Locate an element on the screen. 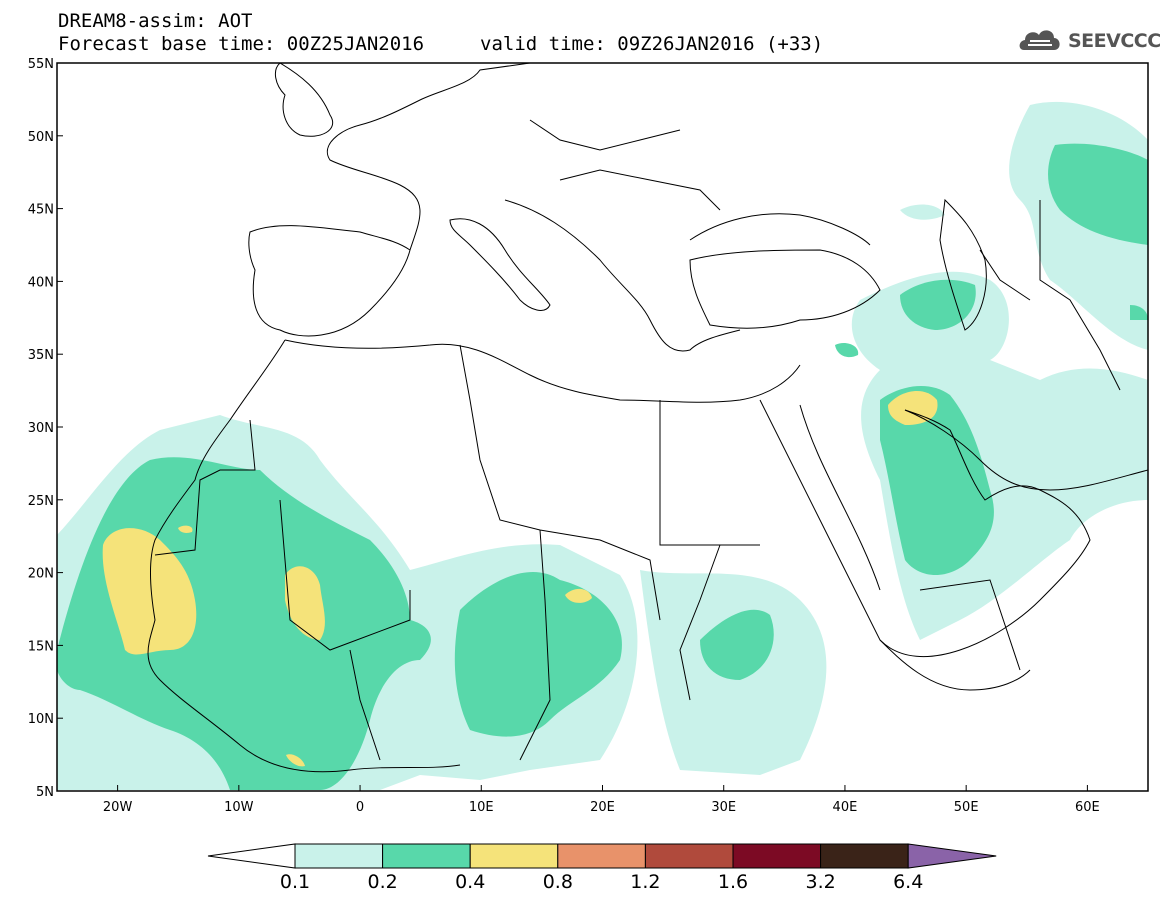  chart-title: DREAM8-assim: AOT is located at coordinates (155, 21).